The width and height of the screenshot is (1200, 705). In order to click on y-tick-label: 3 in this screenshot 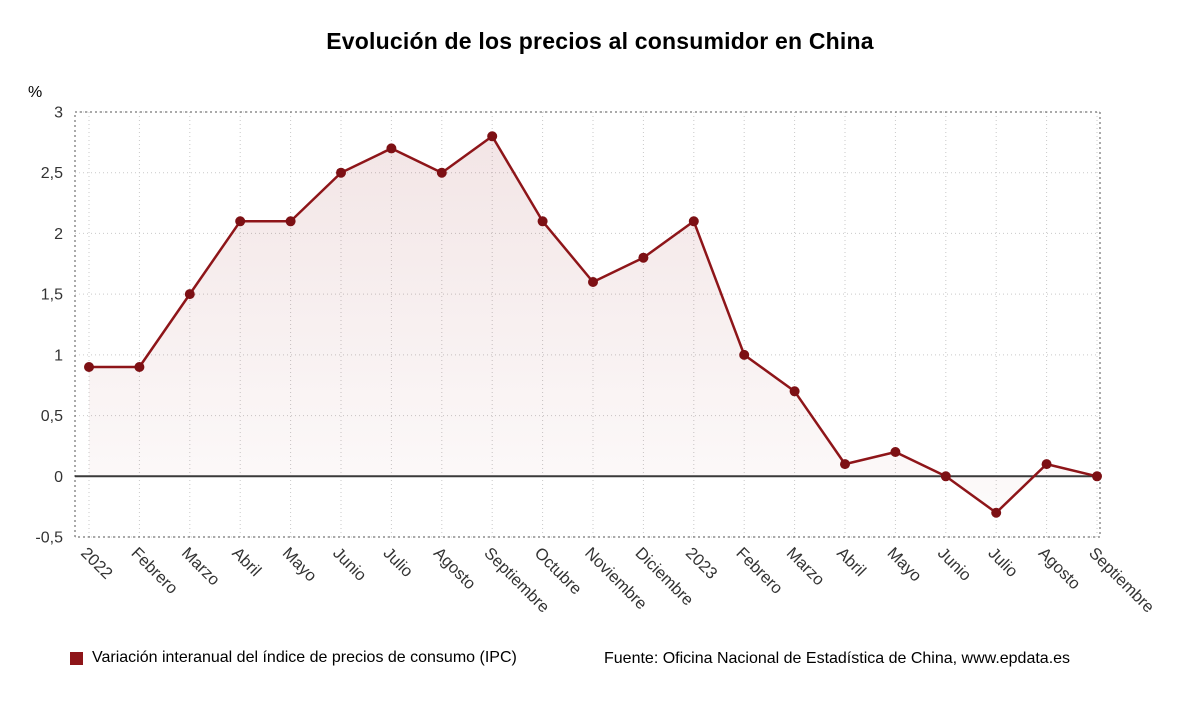, I will do `click(58, 113)`.